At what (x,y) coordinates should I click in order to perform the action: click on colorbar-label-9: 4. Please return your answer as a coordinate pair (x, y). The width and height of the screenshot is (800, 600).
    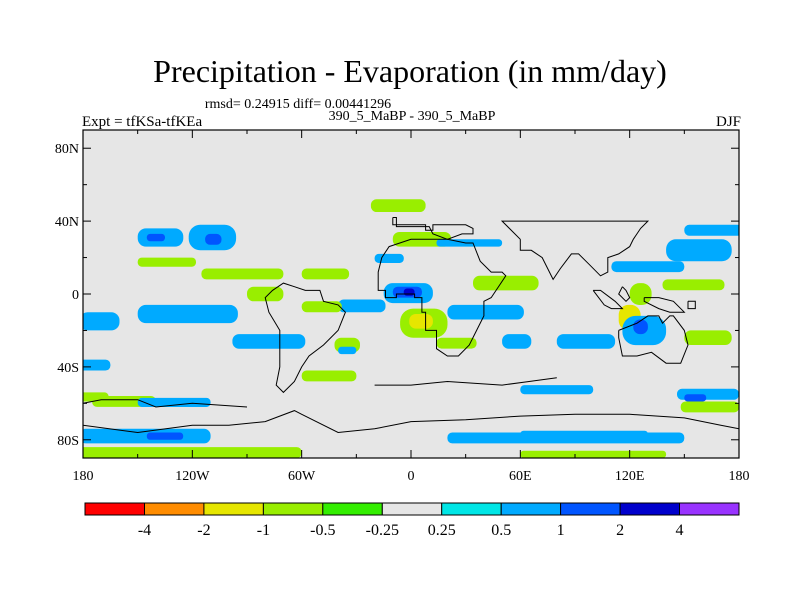
    Looking at the image, I should click on (680, 530).